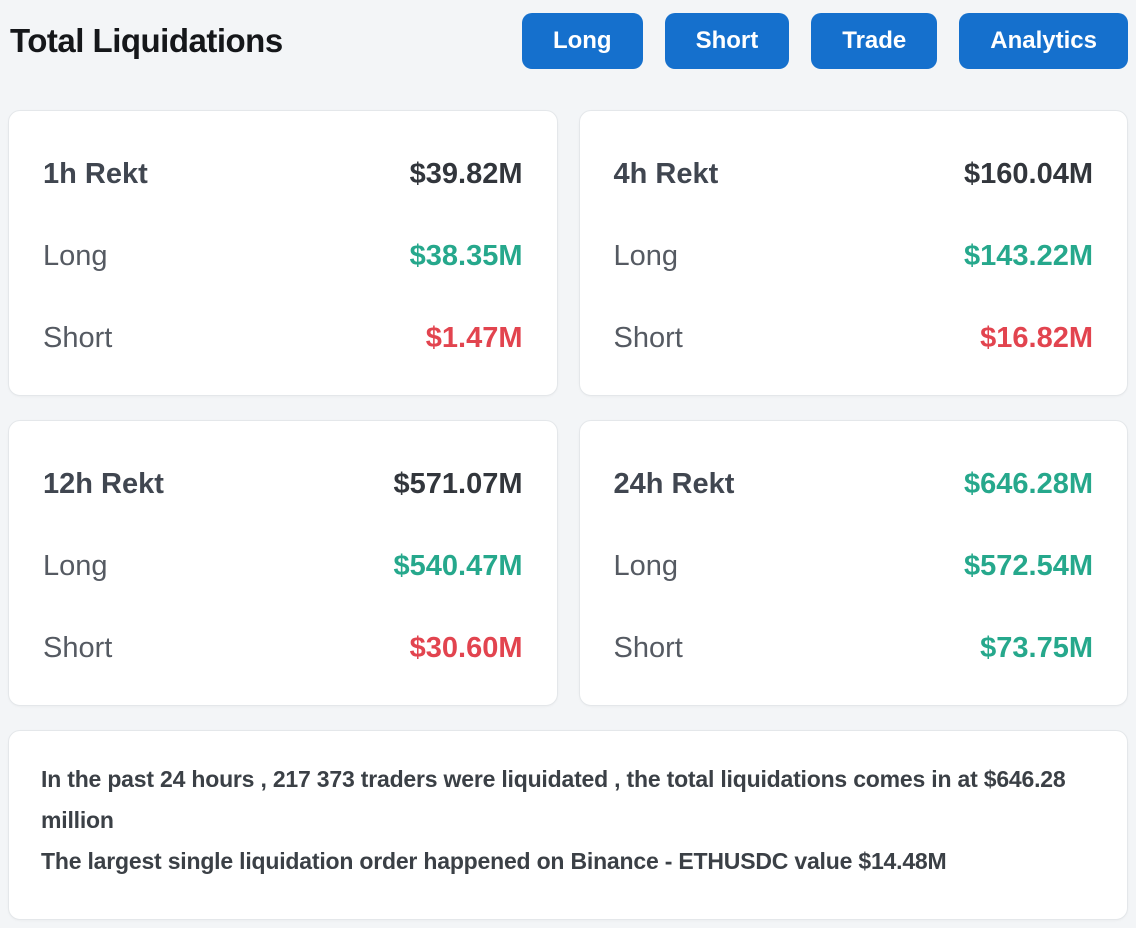 This screenshot has width=1136, height=928. Describe the element at coordinates (854, 256) in the screenshot. I see `long-row: Long $143.22M` at that location.